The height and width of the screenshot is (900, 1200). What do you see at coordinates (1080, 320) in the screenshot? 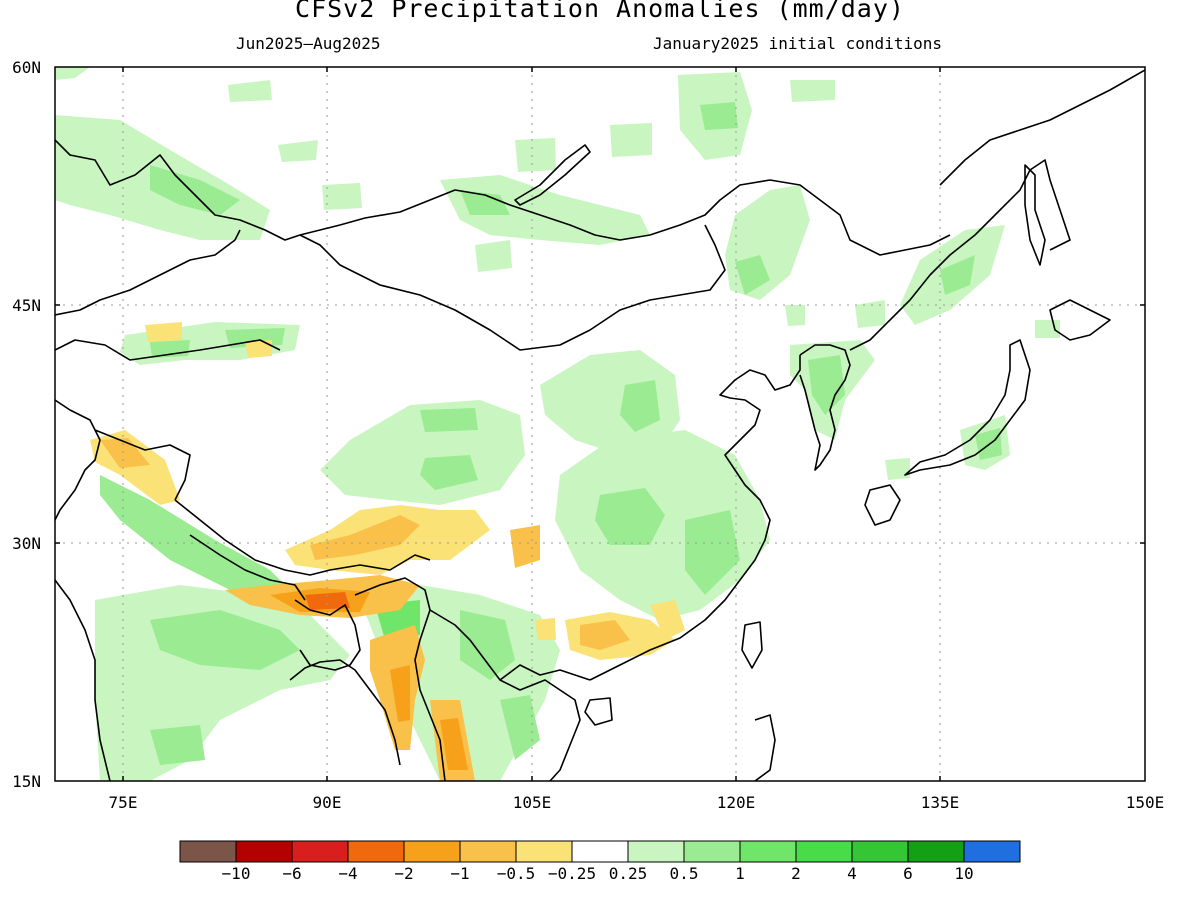
I see `coast-japan-hokkaido` at bounding box center [1080, 320].